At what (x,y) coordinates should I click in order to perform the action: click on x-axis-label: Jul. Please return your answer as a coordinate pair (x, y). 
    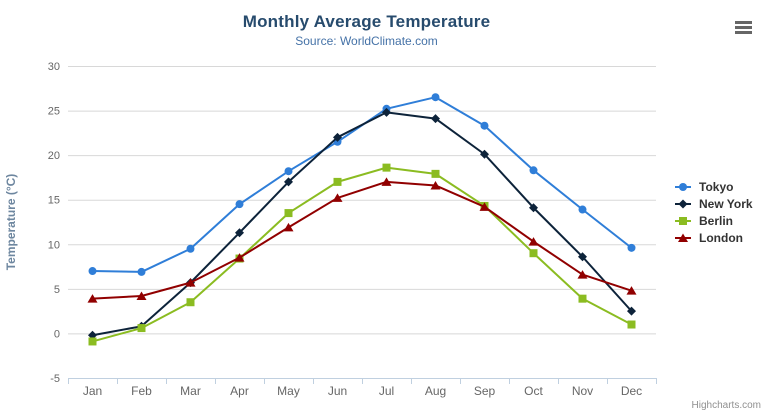
    Looking at the image, I should click on (386, 391).